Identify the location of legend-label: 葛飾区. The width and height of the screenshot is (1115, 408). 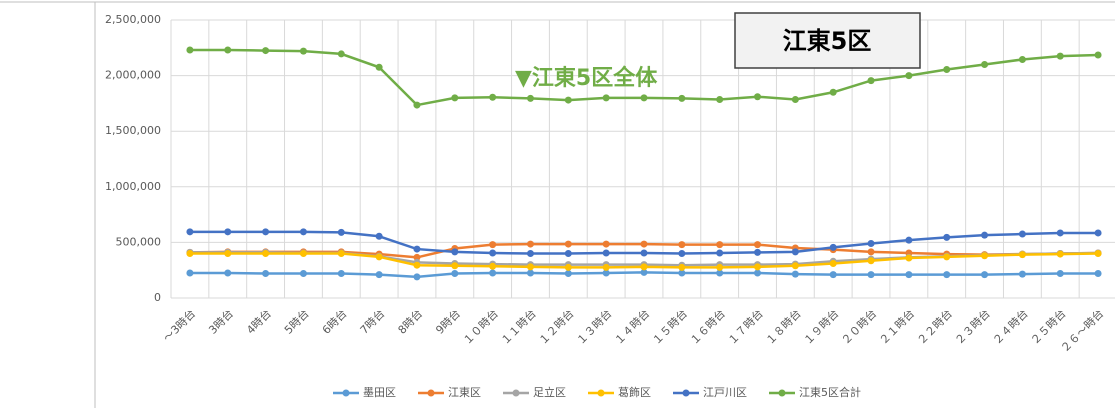
(634, 392).